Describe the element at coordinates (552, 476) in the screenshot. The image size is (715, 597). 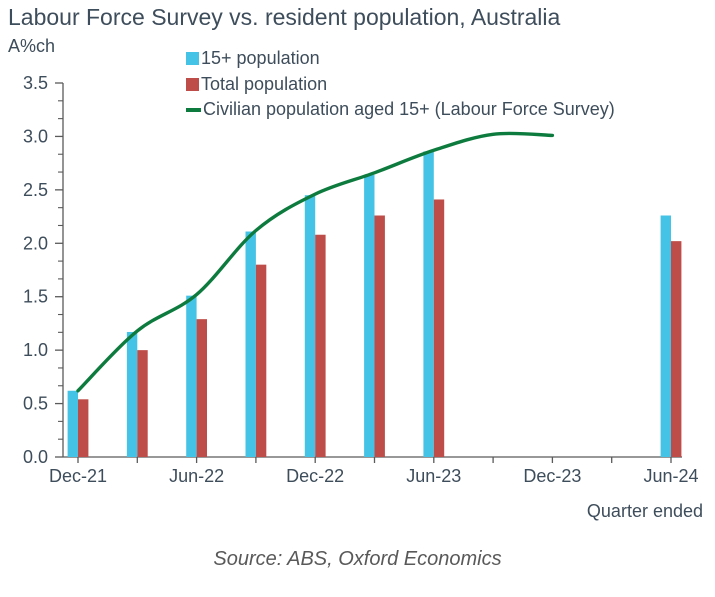
I see `x-tick-label: Dec-23` at that location.